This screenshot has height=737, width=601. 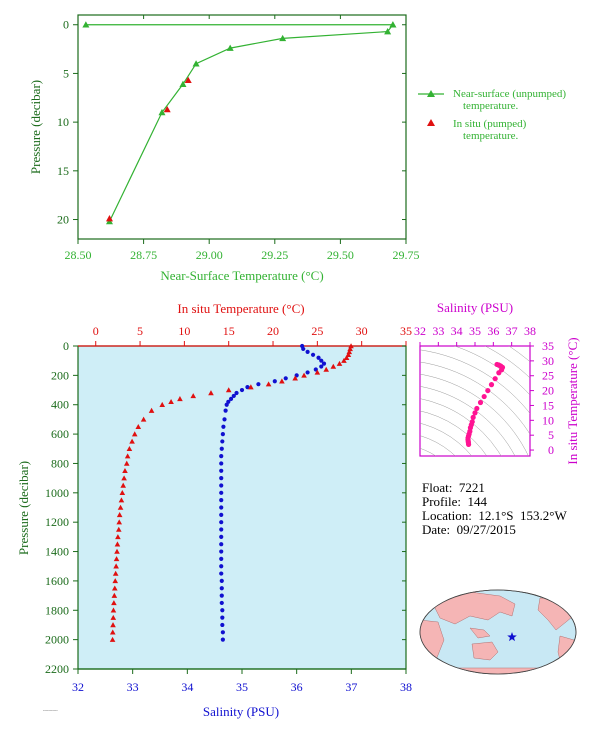 What do you see at coordinates (509, 94) in the screenshot?
I see `legend-entry-1: Near-surface (unpumped)` at bounding box center [509, 94].